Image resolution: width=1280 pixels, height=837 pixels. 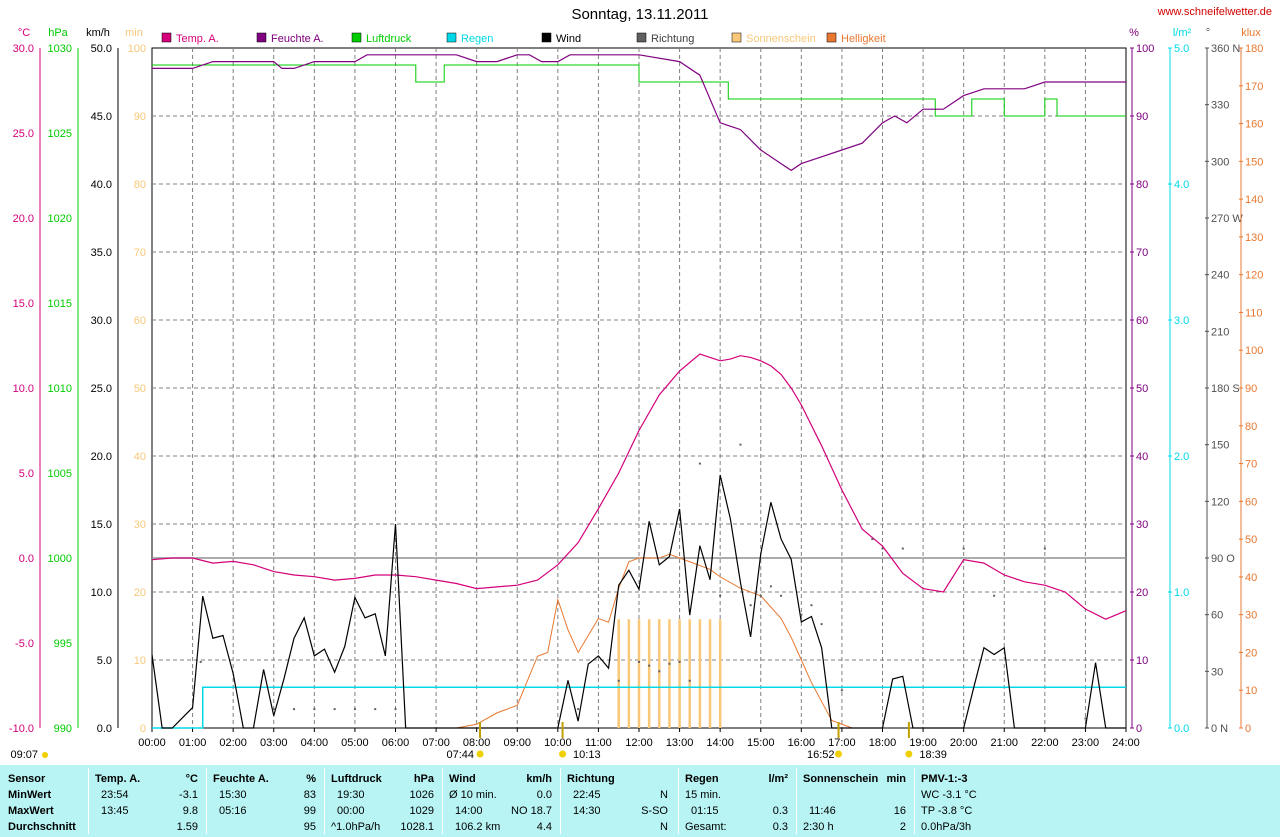 What do you see at coordinates (659, 641) in the screenshot?
I see `brightness-line` at bounding box center [659, 641].